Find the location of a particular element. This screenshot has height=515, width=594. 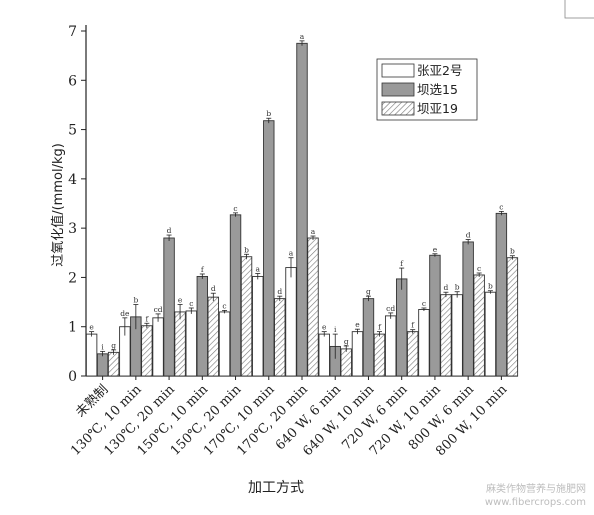

legend-label: 张亚2号 is located at coordinates (439, 70).